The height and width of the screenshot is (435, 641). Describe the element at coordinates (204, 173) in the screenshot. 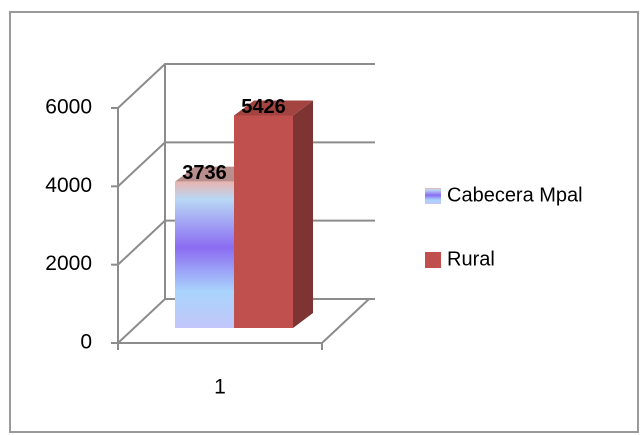

I see `data-label: 3736` at that location.